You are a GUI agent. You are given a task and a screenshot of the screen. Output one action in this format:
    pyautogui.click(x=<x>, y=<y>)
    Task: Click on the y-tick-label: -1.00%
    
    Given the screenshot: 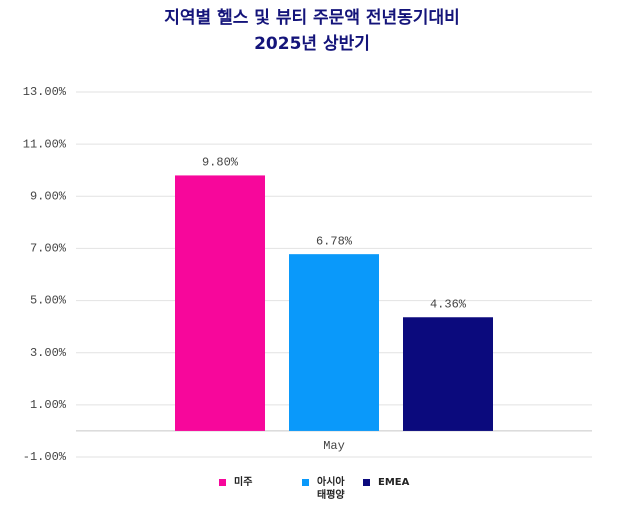 What is the action you would take?
    pyautogui.click(x=45, y=457)
    